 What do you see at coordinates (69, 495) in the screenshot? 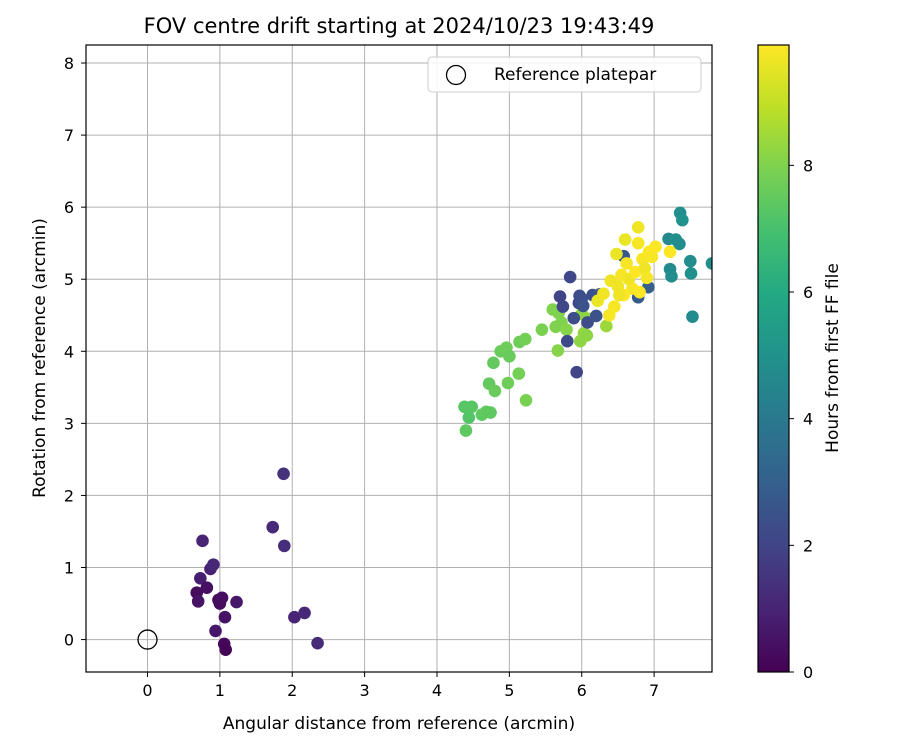
I see `y-tick-label: 2` at bounding box center [69, 495].